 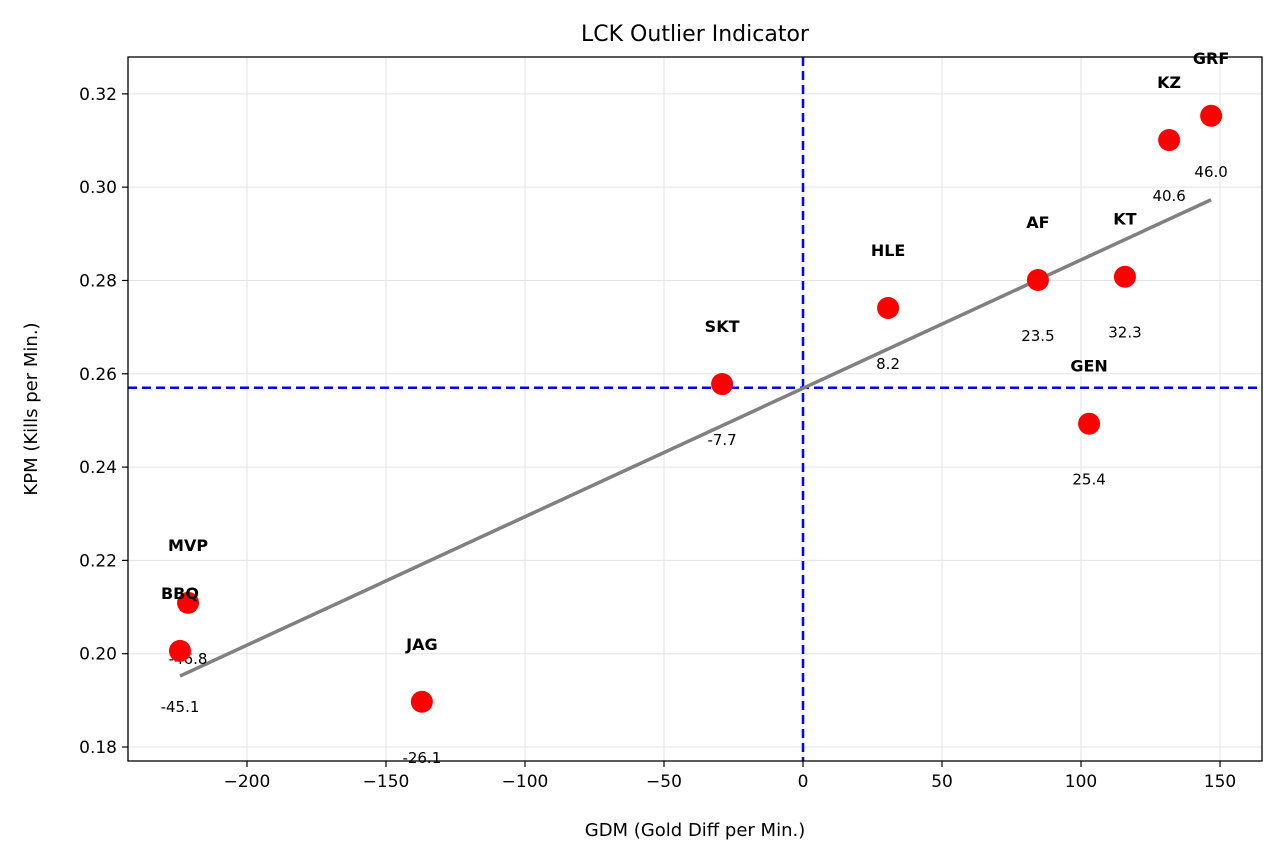 What do you see at coordinates (421, 644) in the screenshot?
I see `team-label: JAG` at bounding box center [421, 644].